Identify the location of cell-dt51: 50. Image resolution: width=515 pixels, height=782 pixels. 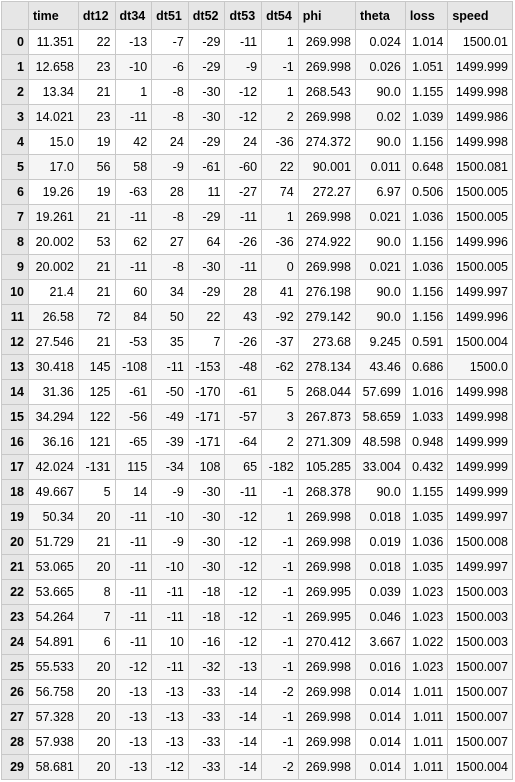
(170, 317).